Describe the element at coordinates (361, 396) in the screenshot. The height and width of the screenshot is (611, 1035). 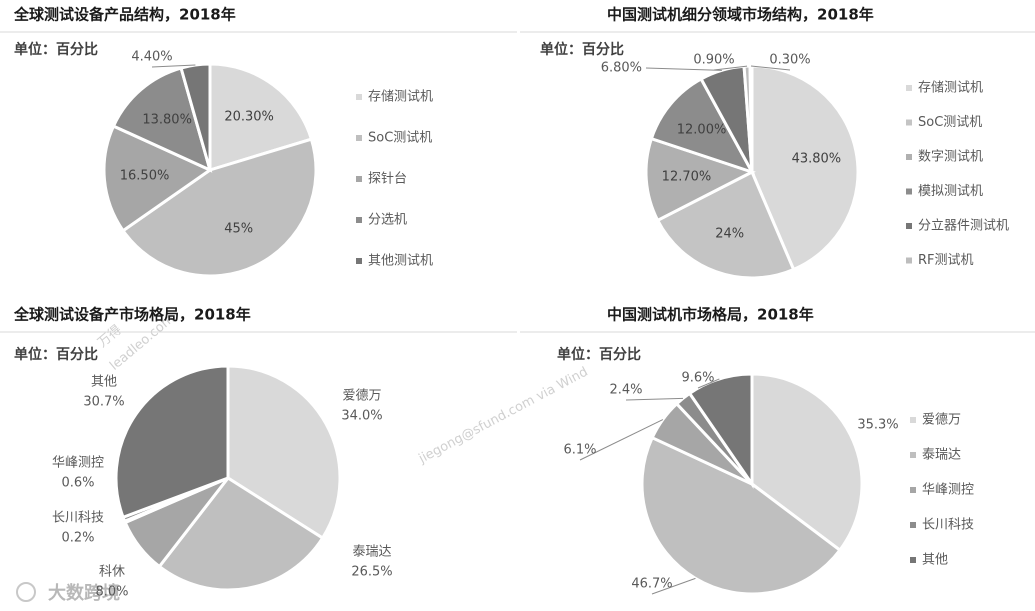
I see `slice-name: 爱德万` at that location.